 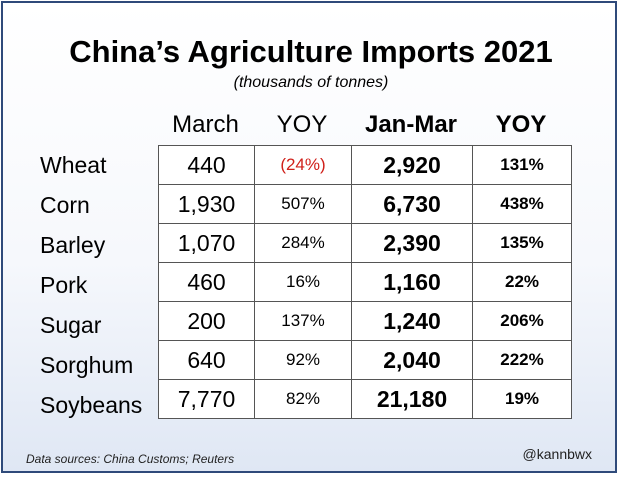 What do you see at coordinates (411, 124) in the screenshot?
I see `column-header-jan-mar: Jan-Mar` at bounding box center [411, 124].